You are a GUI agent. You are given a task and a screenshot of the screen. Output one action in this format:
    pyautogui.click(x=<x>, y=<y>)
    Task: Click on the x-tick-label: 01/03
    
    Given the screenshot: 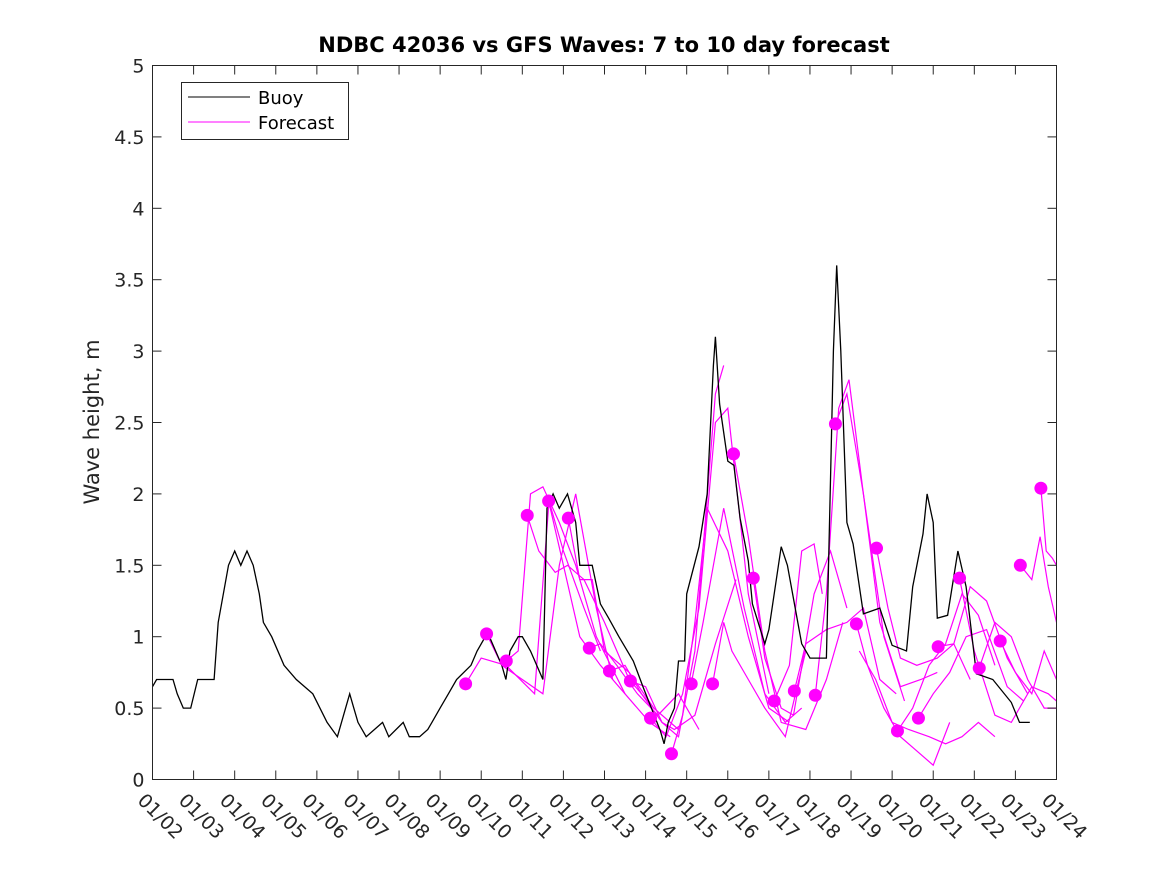 What is the action you would take?
    pyautogui.click(x=201, y=816)
    